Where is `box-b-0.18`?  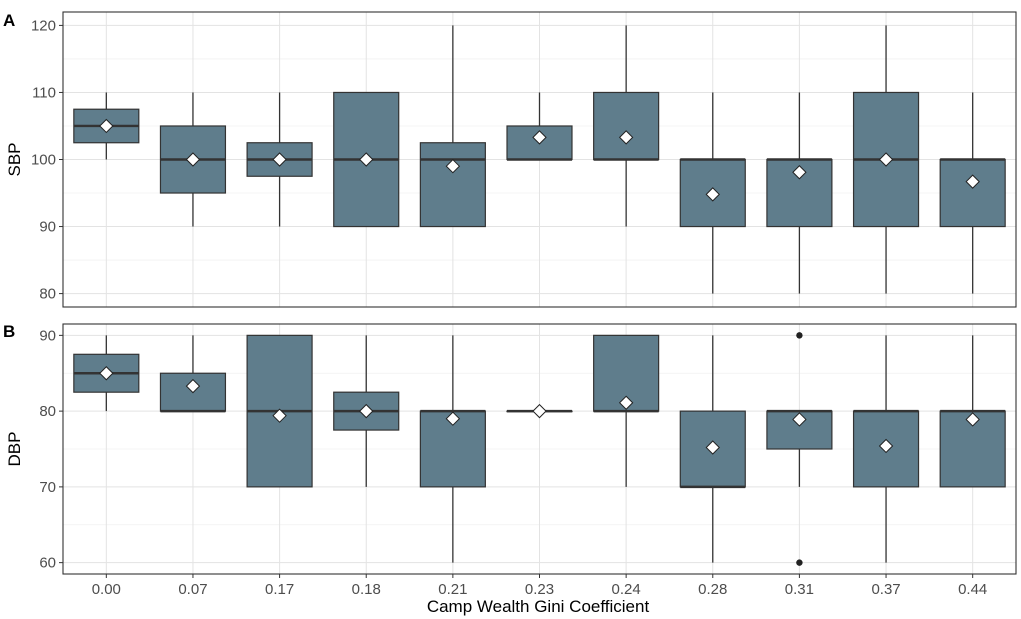
box-b-0.18 is located at coordinates (366, 411).